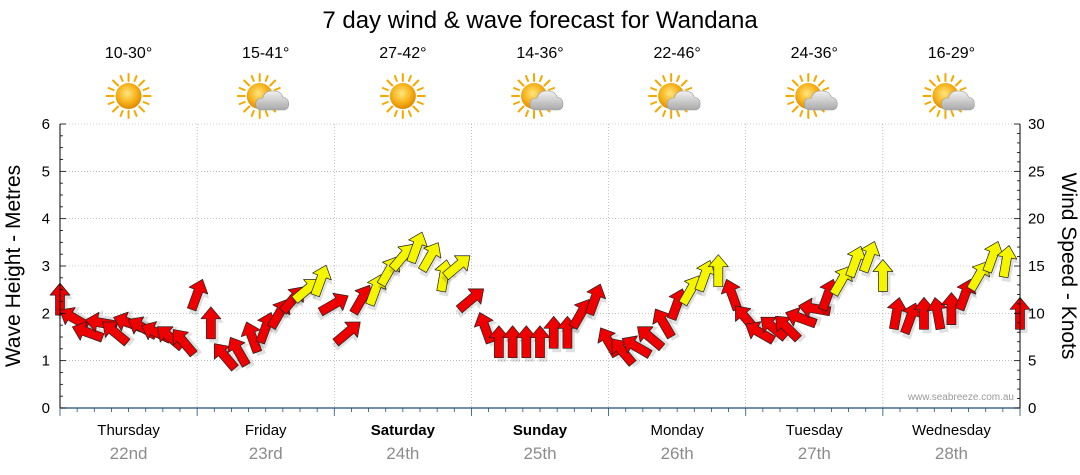 This screenshot has width=1080, height=475. What do you see at coordinates (814, 430) in the screenshot?
I see `day-name-label: Tuesday` at bounding box center [814, 430].